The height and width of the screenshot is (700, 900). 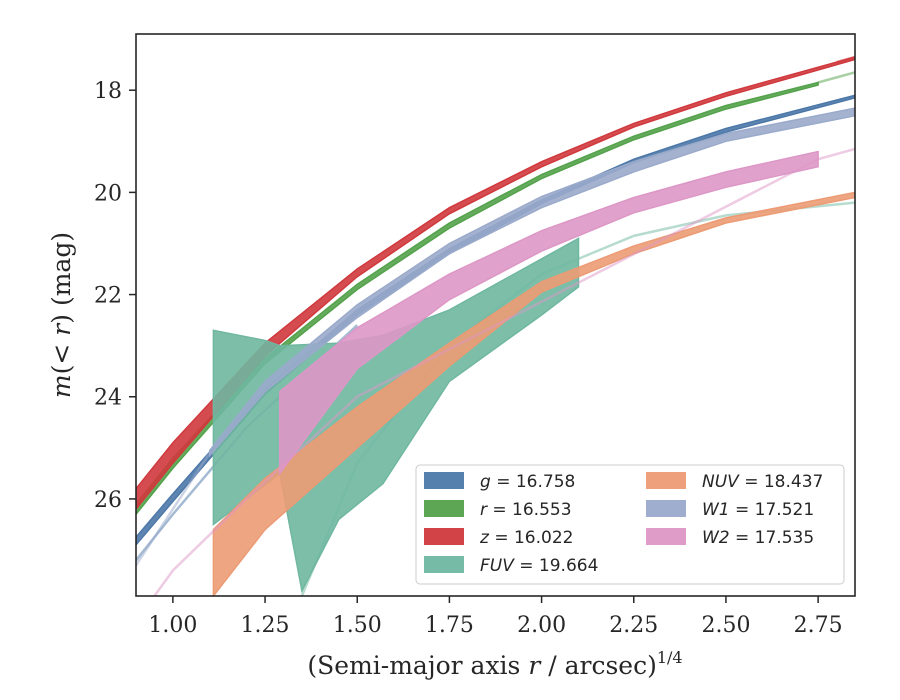 I want to click on x-tick-label: 2.25, so click(x=633, y=625).